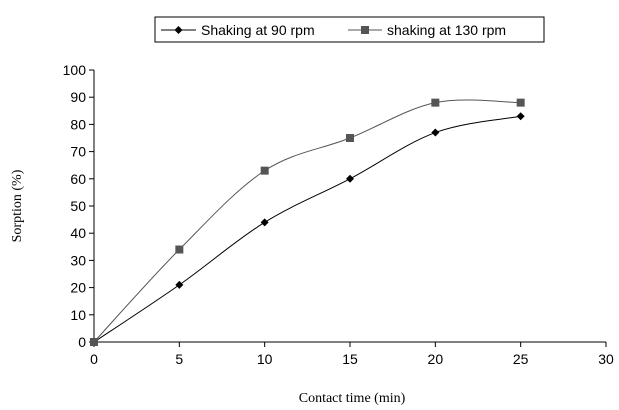 Image resolution: width=619 pixels, height=410 pixels. Describe the element at coordinates (78, 124) in the screenshot. I see `y-tick-label: 80` at that location.